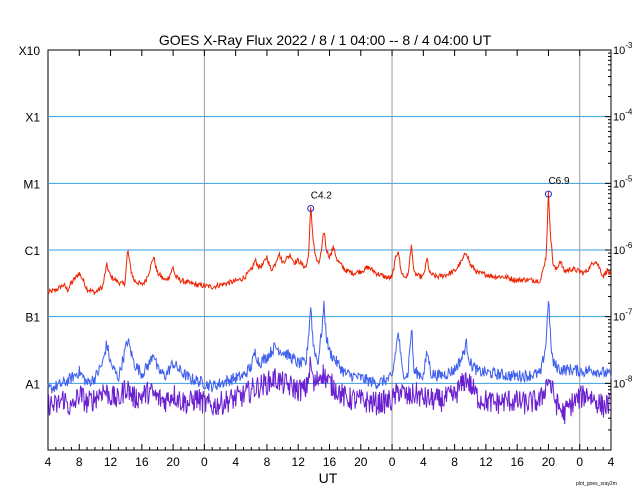 This screenshot has height=500, width=640. I want to click on x-tick-label-4: 20, so click(173, 462).